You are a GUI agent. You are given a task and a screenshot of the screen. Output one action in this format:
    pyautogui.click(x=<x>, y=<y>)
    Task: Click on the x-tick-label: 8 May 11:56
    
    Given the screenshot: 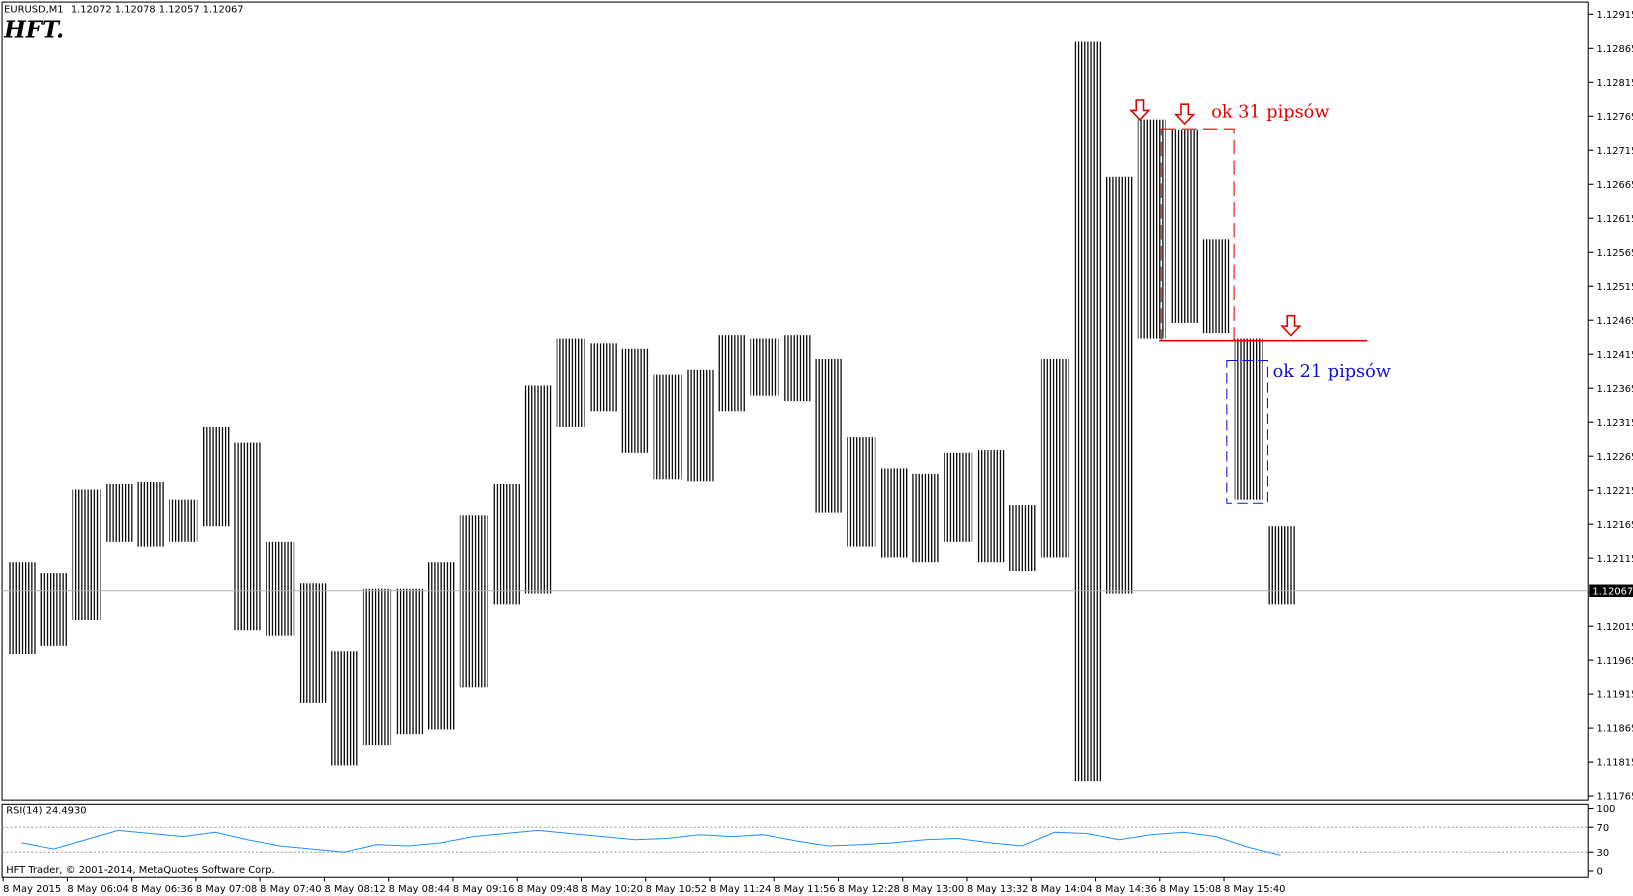 What is the action you would take?
    pyautogui.click(x=804, y=889)
    